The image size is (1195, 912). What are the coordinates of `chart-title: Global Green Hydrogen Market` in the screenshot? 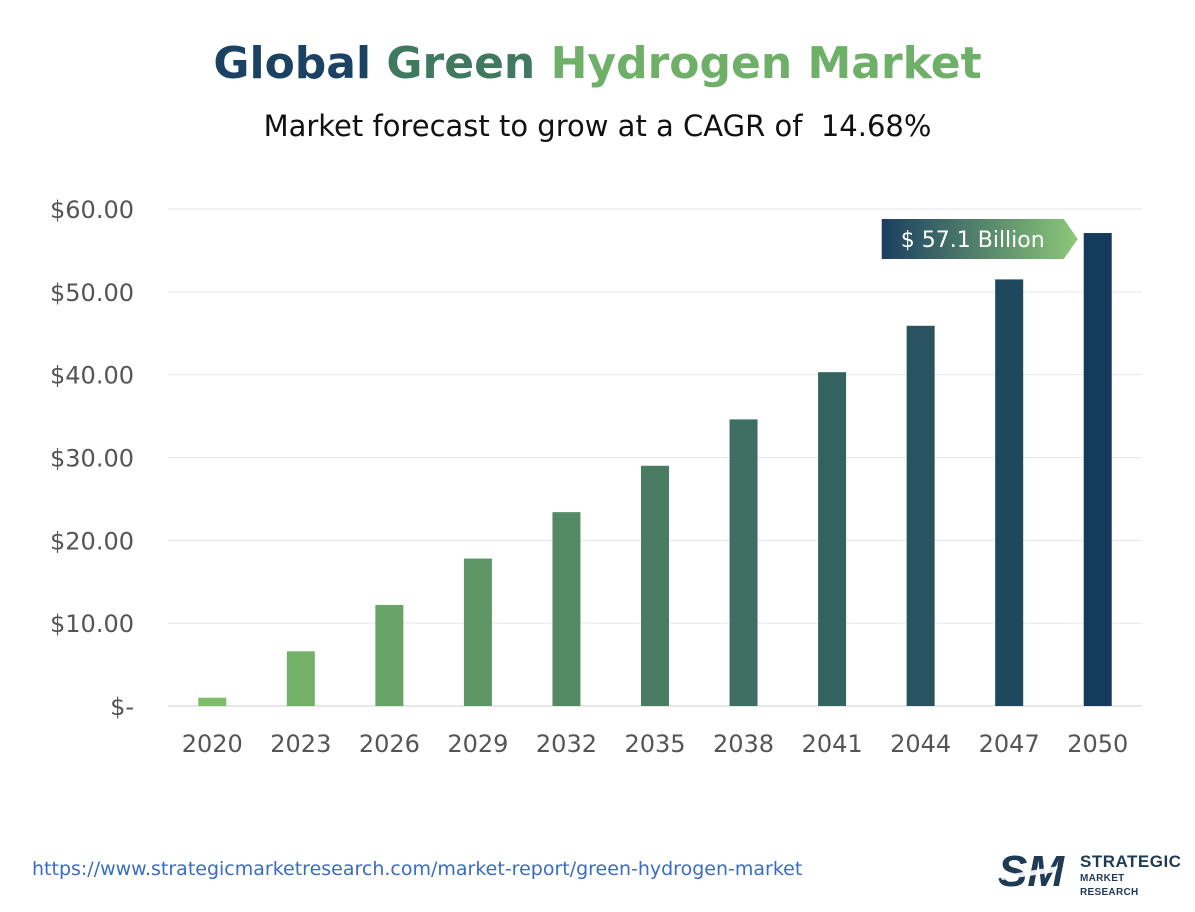 It's located at (597, 64).